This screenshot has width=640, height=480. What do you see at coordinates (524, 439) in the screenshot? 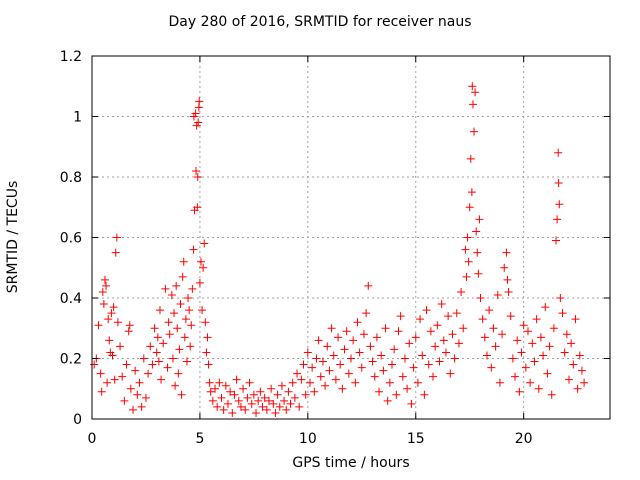
I see `x-tick-label: 20` at bounding box center [524, 439].